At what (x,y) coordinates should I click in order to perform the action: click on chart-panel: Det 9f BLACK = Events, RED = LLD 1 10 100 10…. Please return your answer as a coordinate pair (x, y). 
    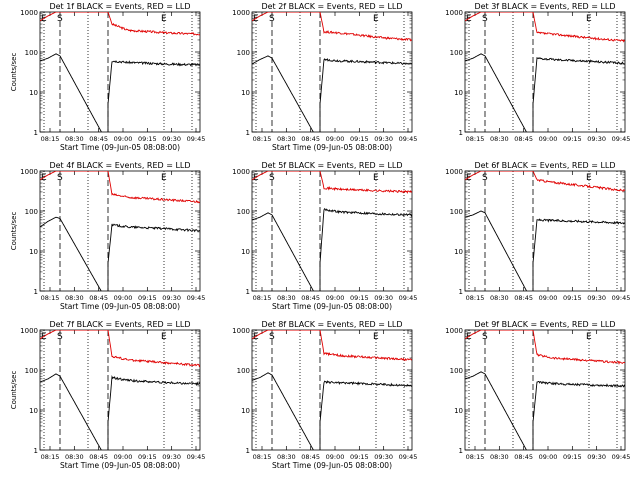
    Looking at the image, I should click on (537, 390).